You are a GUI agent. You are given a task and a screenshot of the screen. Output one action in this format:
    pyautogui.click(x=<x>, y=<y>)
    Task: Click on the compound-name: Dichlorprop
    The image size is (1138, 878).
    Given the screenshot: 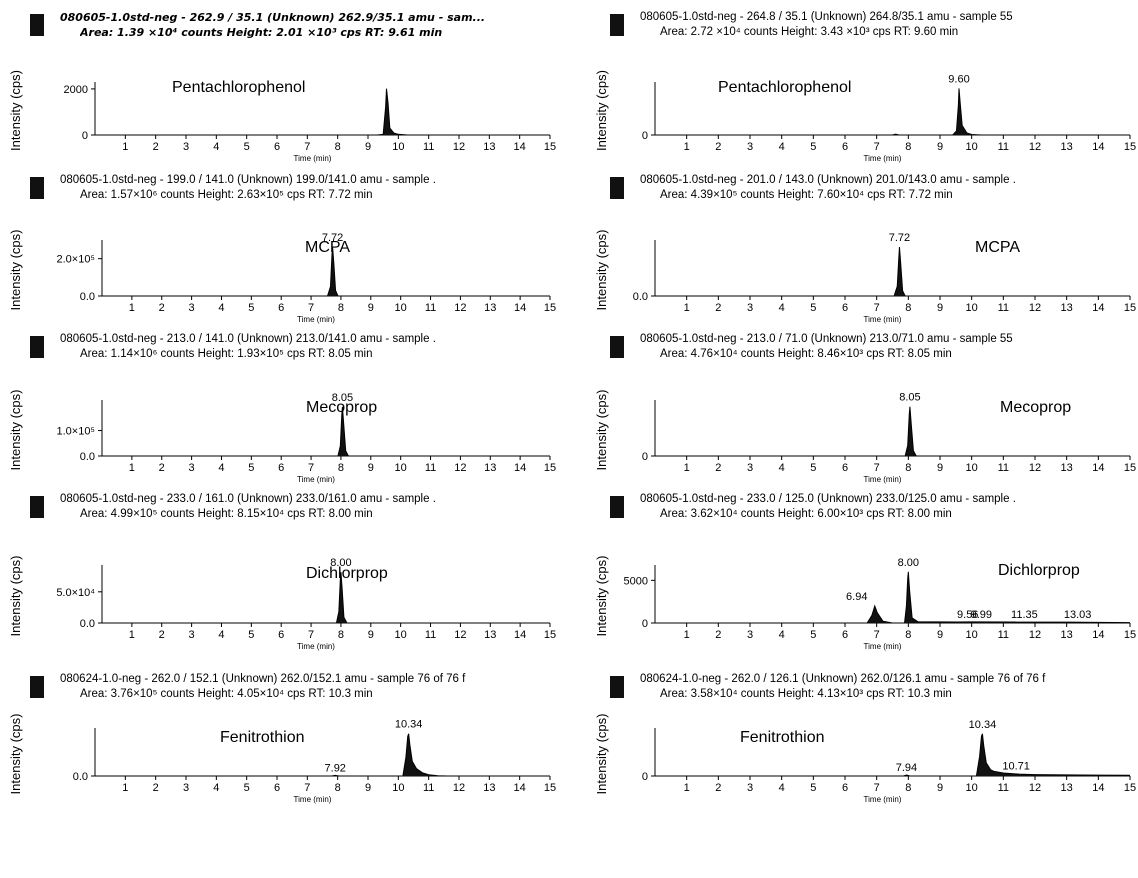 What is the action you would take?
    pyautogui.click(x=347, y=573)
    